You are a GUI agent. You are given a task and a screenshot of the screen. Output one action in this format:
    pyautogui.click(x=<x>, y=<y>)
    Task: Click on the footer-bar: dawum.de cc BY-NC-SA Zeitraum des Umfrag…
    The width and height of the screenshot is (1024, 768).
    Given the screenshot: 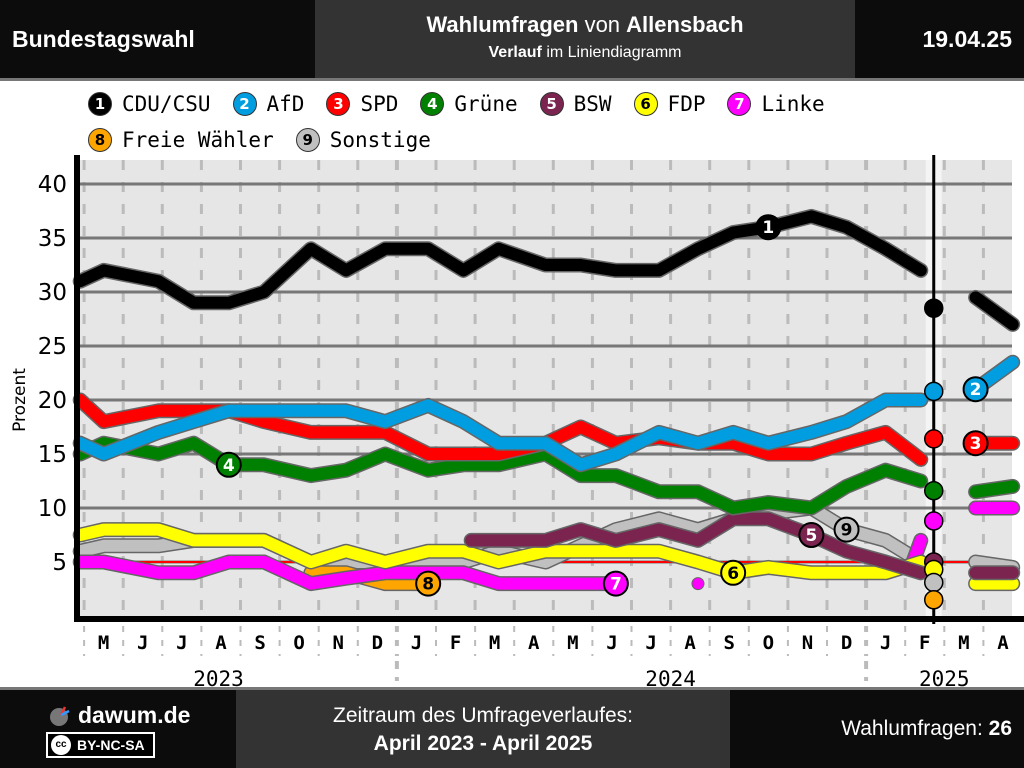 What is the action you would take?
    pyautogui.click(x=512, y=729)
    